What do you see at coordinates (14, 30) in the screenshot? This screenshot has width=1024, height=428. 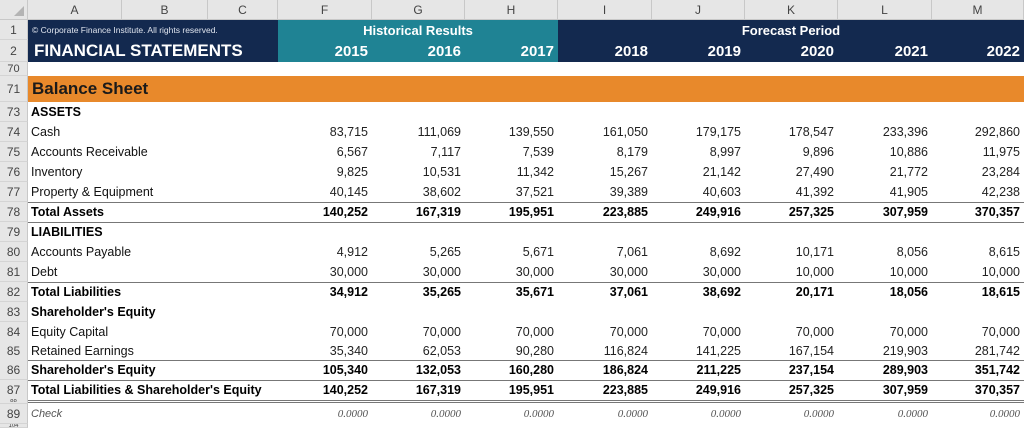 I see `row-header-1: 1` at bounding box center [14, 30].